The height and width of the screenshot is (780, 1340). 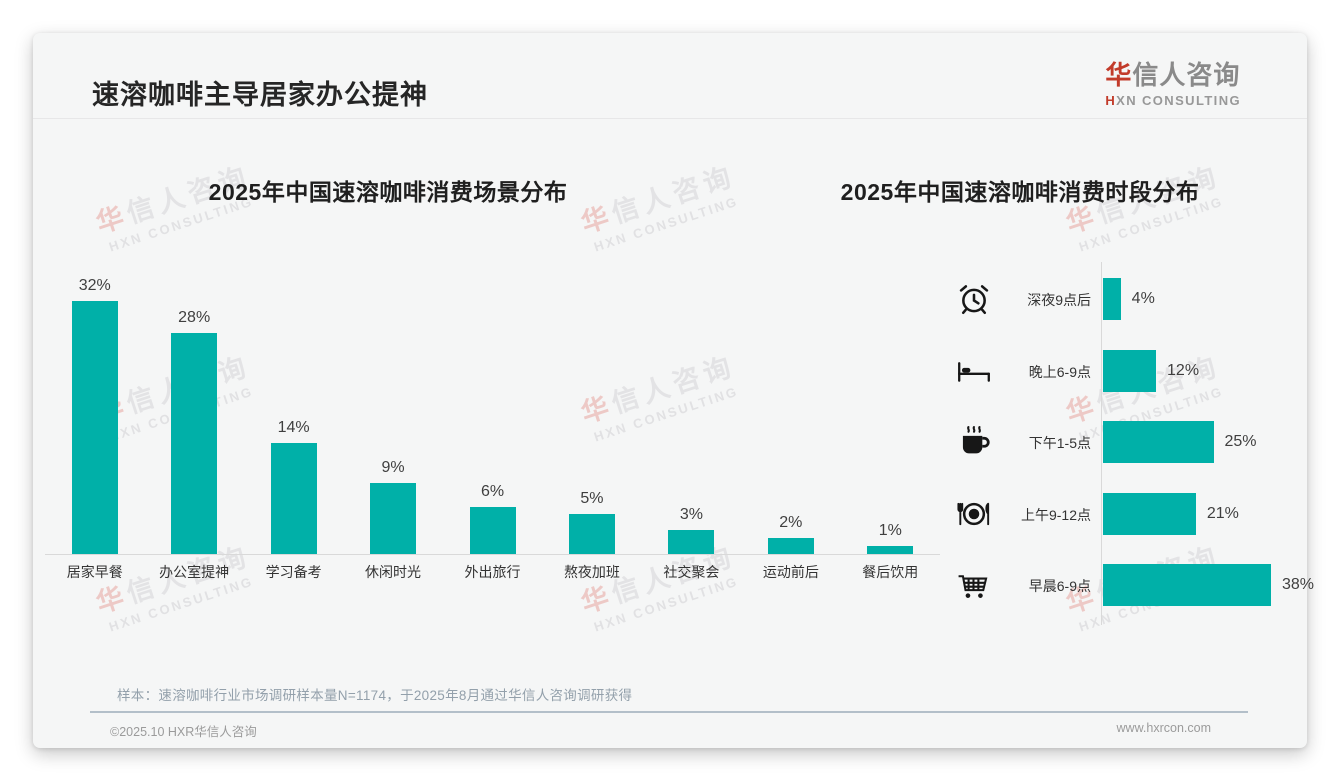 I want to click on bar-value-label: 14%, so click(x=293, y=428).